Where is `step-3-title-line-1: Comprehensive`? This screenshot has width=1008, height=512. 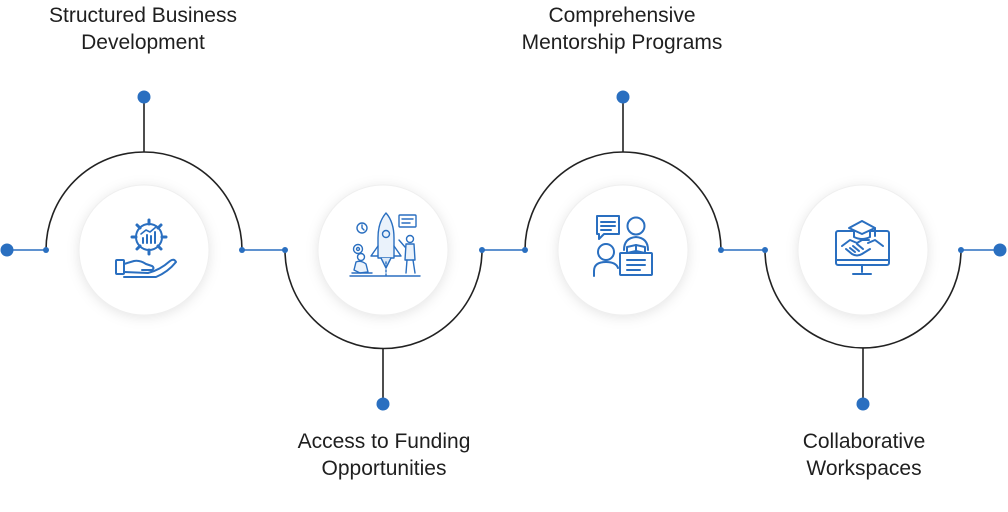
step-3-title-line-1: Comprehensive is located at coordinates (622, 15).